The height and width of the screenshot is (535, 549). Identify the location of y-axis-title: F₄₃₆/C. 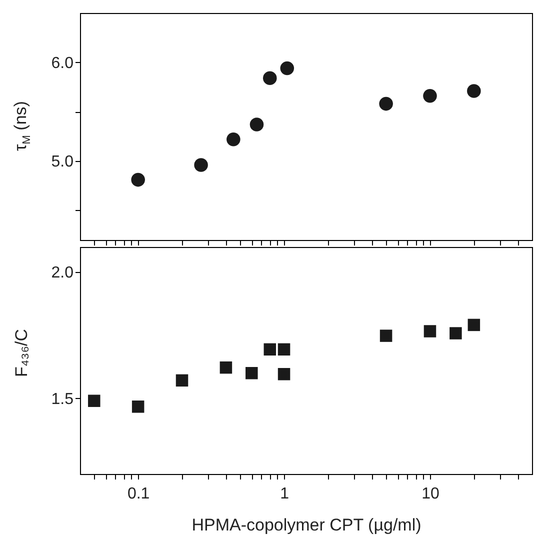
(22, 352).